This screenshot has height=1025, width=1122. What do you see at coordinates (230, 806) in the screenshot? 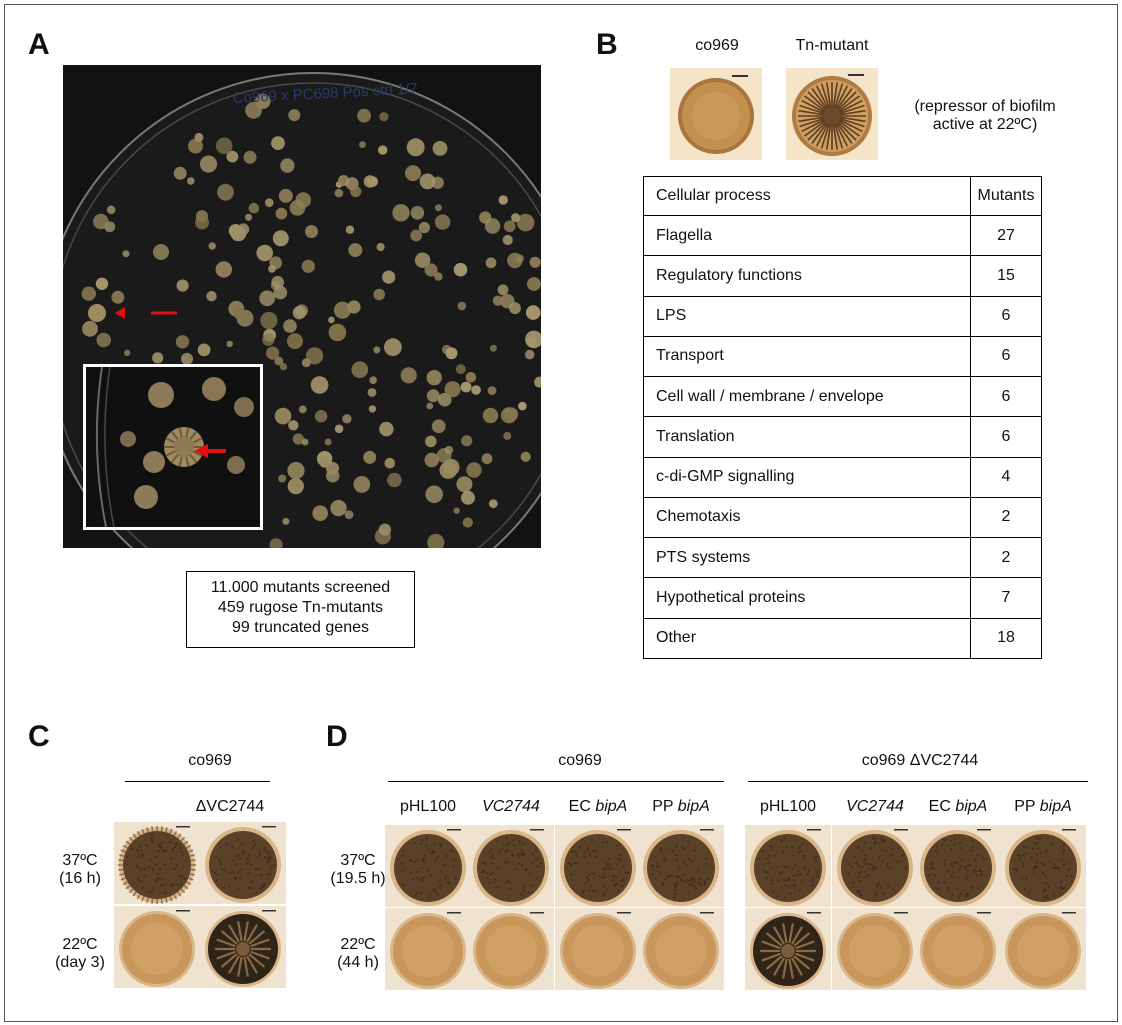
I see `panel-c-mutant: ΔVC2744` at bounding box center [230, 806].